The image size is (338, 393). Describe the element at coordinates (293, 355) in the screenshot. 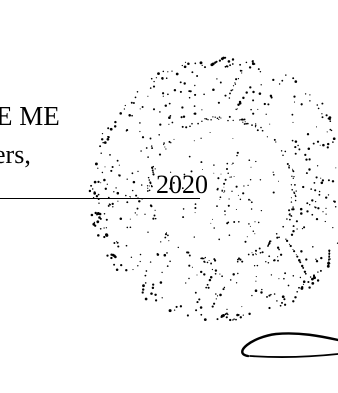

I see `signature-underline-stroke` at that location.